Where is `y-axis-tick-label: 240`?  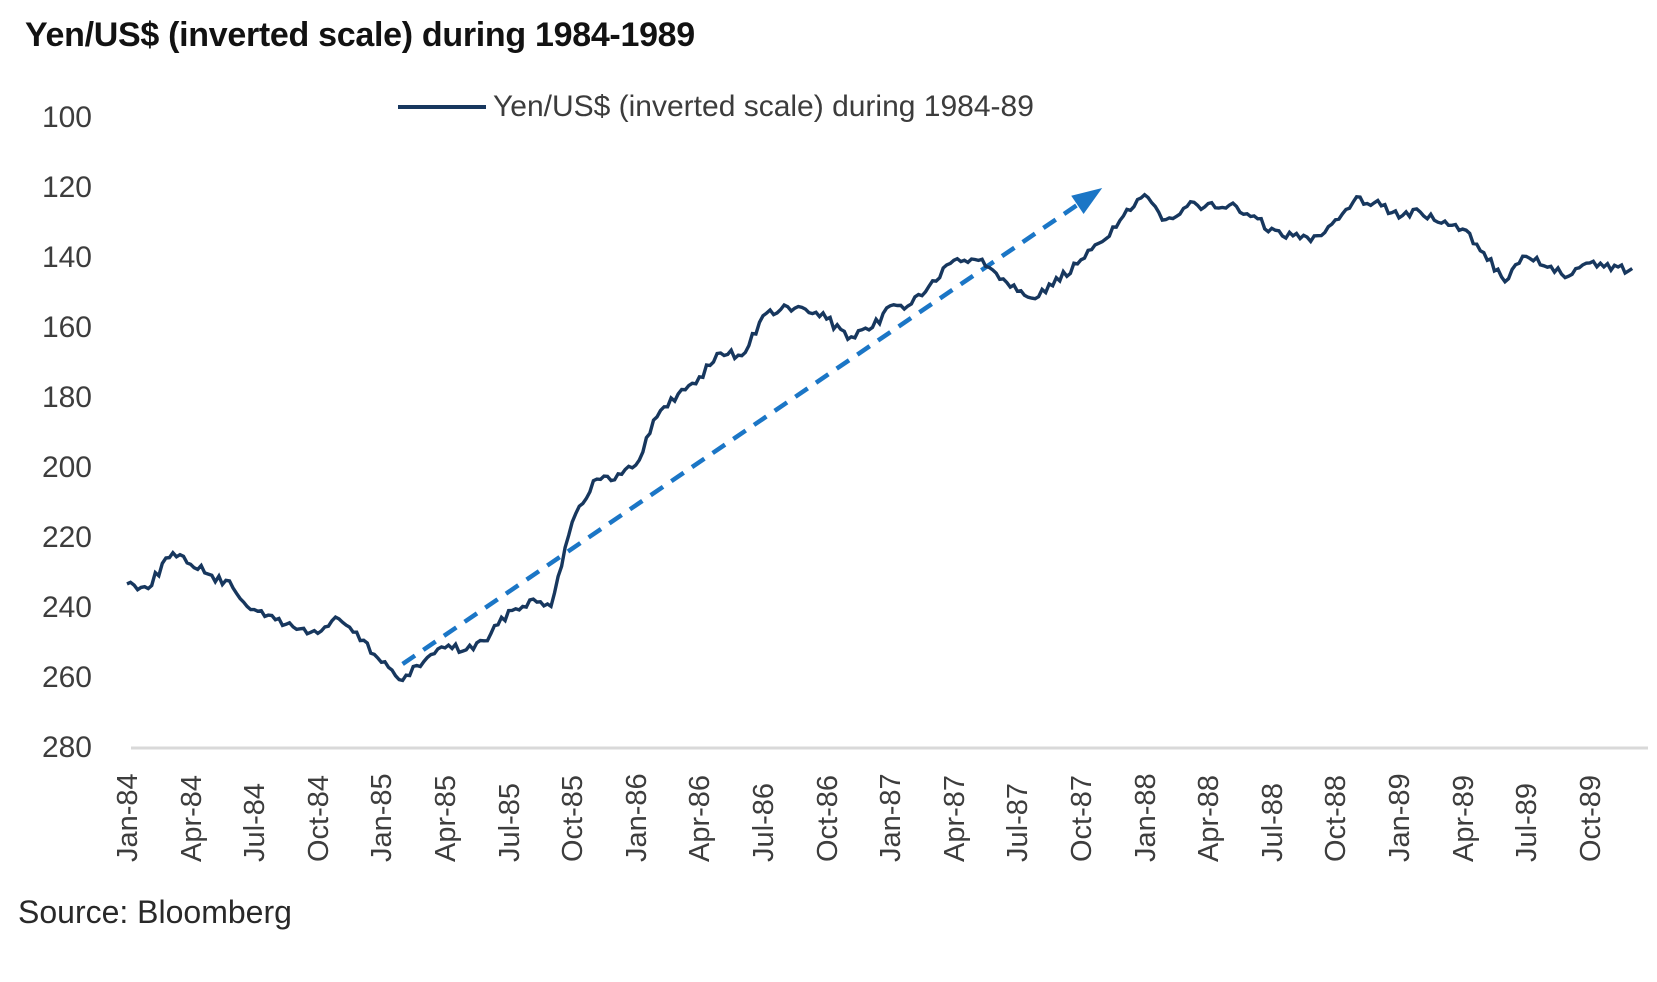
y-axis-tick-label: 240 is located at coordinates (66, 607).